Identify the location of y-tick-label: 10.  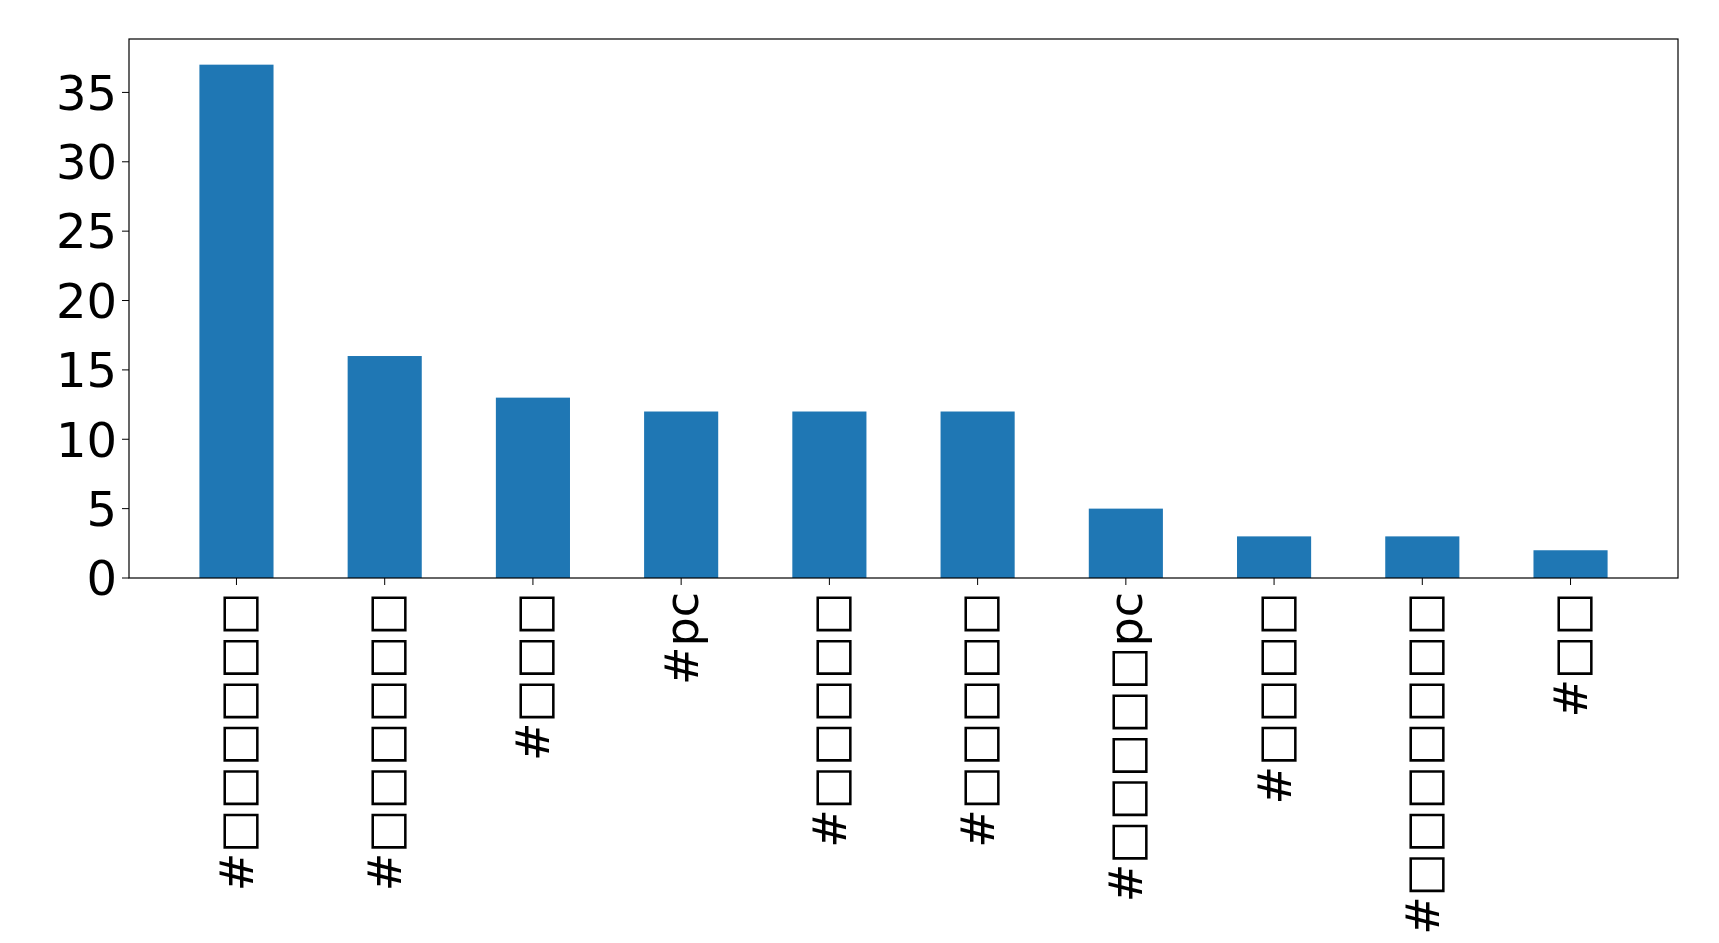
(86, 439).